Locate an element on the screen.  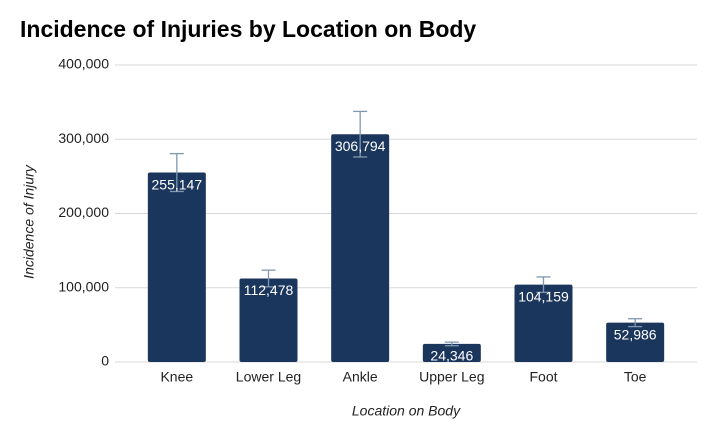
y-tick-label: 100,000 is located at coordinates (83, 286).